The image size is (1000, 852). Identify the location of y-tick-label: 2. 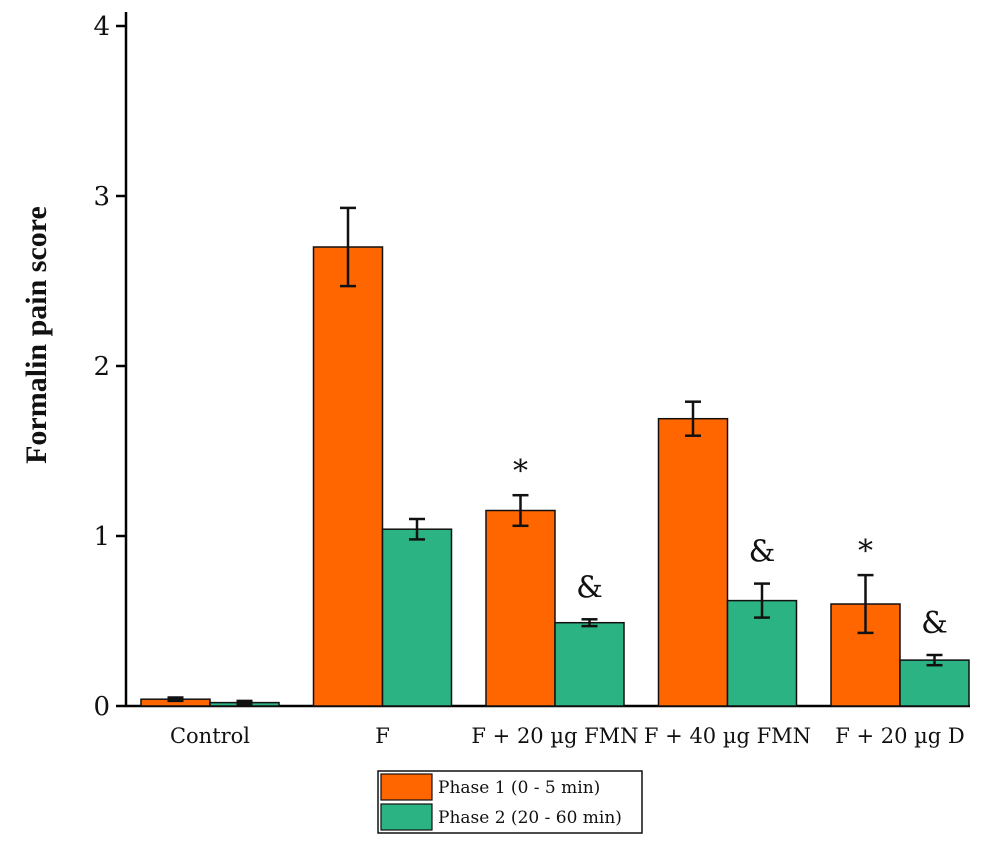
(101, 367).